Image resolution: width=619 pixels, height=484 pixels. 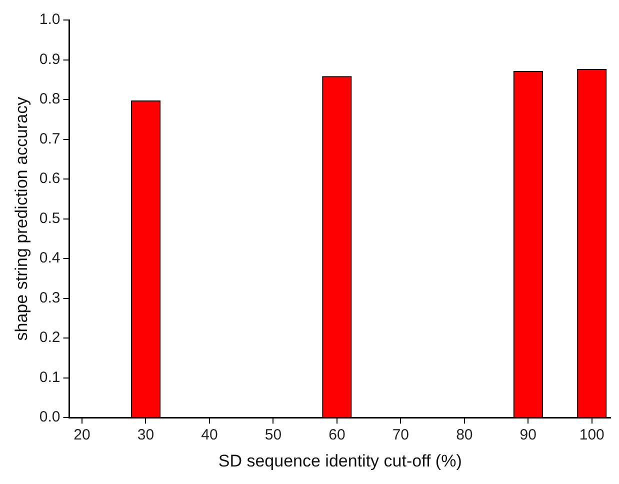 What do you see at coordinates (21, 218) in the screenshot?
I see `y-axis-title: shape string prediction accuracy` at bounding box center [21, 218].